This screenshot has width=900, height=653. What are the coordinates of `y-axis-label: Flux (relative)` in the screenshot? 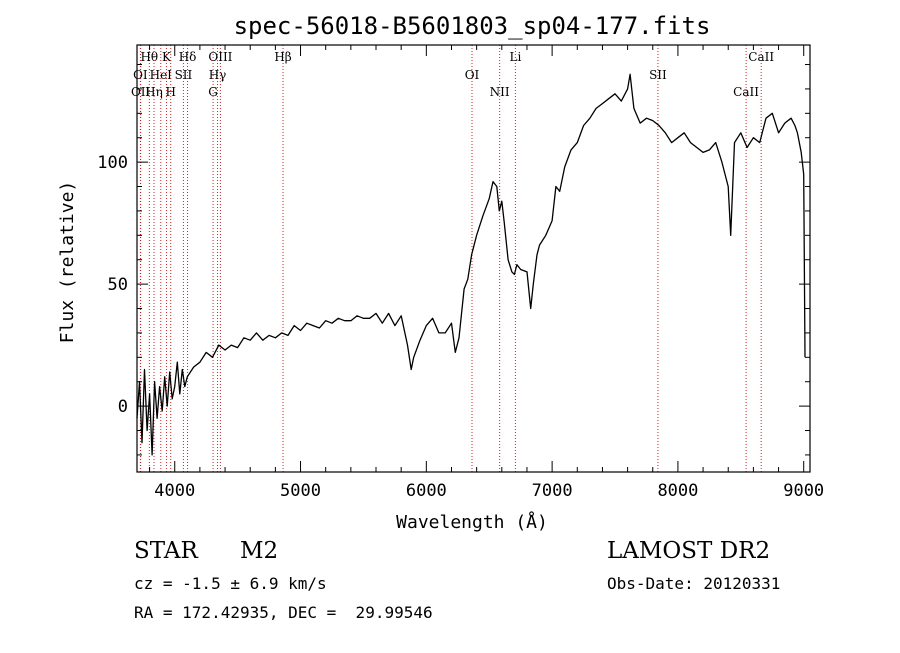 It's located at (67, 262).